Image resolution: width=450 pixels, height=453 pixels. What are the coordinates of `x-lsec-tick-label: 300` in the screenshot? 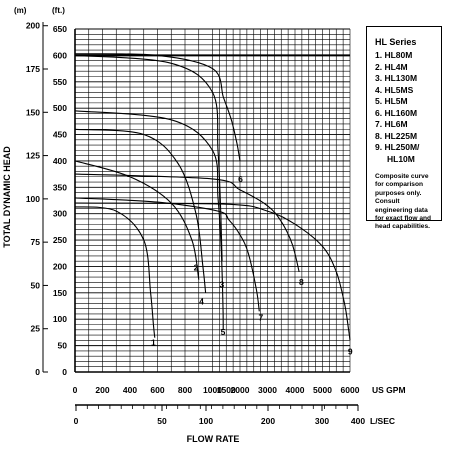 It's located at (322, 421).